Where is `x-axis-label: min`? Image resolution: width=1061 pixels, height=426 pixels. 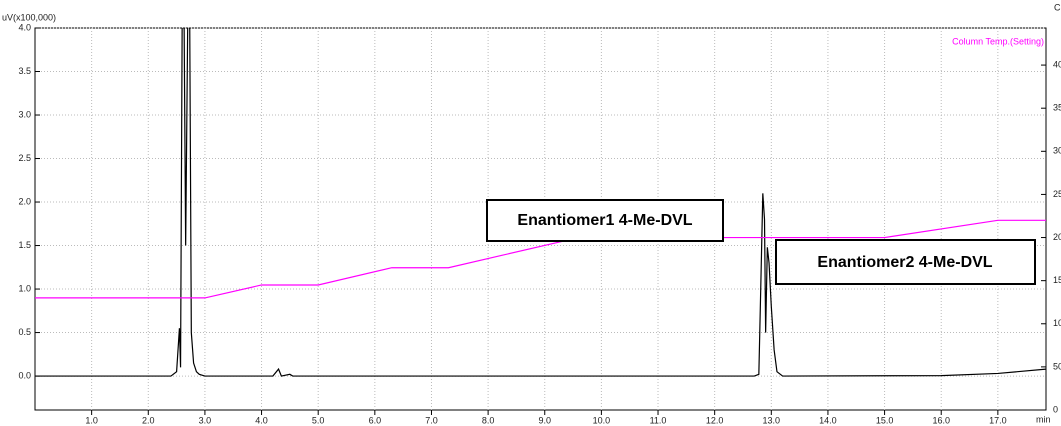
x-axis-label: min is located at coordinates (1043, 419).